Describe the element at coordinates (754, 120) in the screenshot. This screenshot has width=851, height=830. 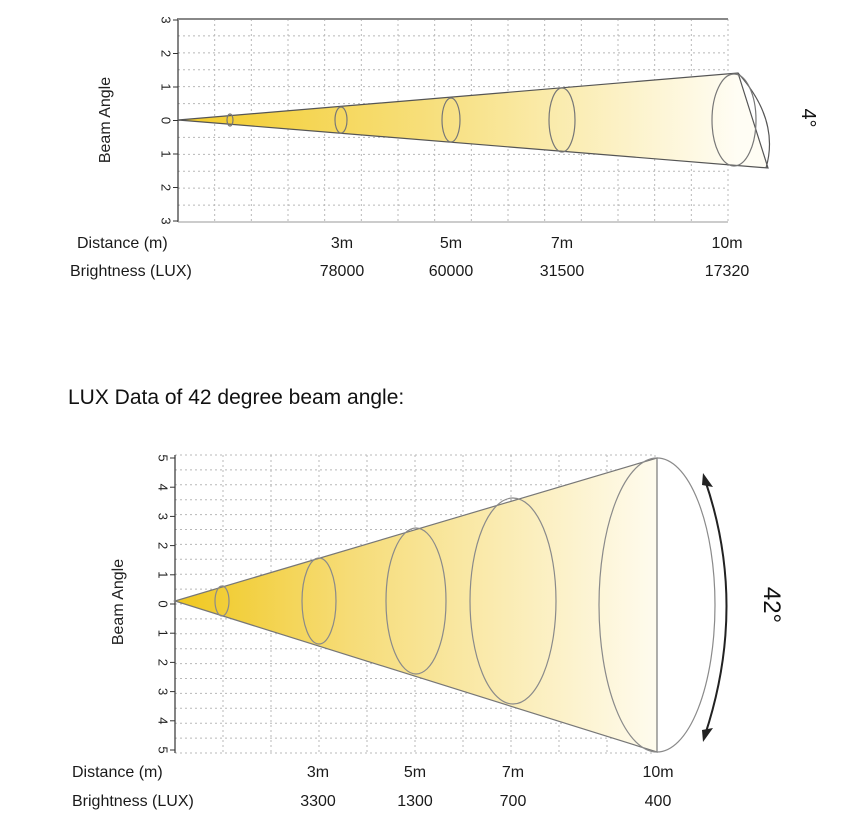
I see `beam-arc` at that location.